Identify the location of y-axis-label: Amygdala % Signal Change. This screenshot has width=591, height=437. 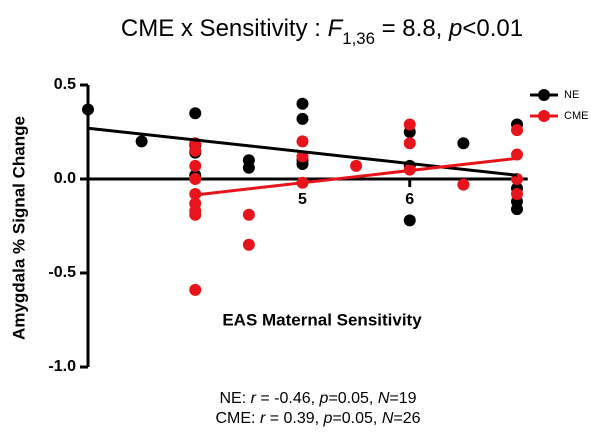
(18, 228).